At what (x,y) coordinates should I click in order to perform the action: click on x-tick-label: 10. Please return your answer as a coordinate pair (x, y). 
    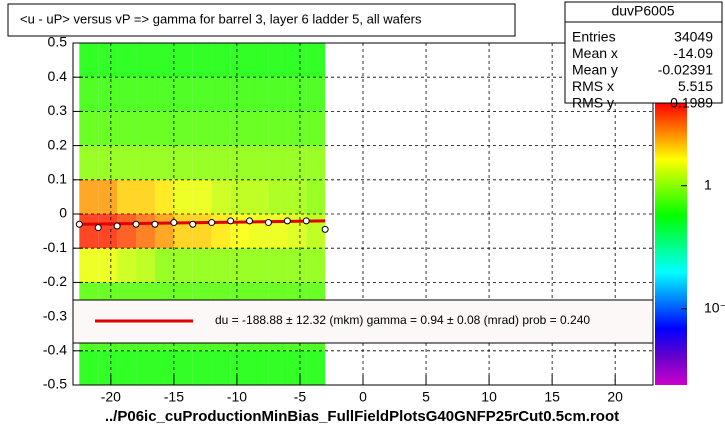
    Looking at the image, I should click on (489, 397).